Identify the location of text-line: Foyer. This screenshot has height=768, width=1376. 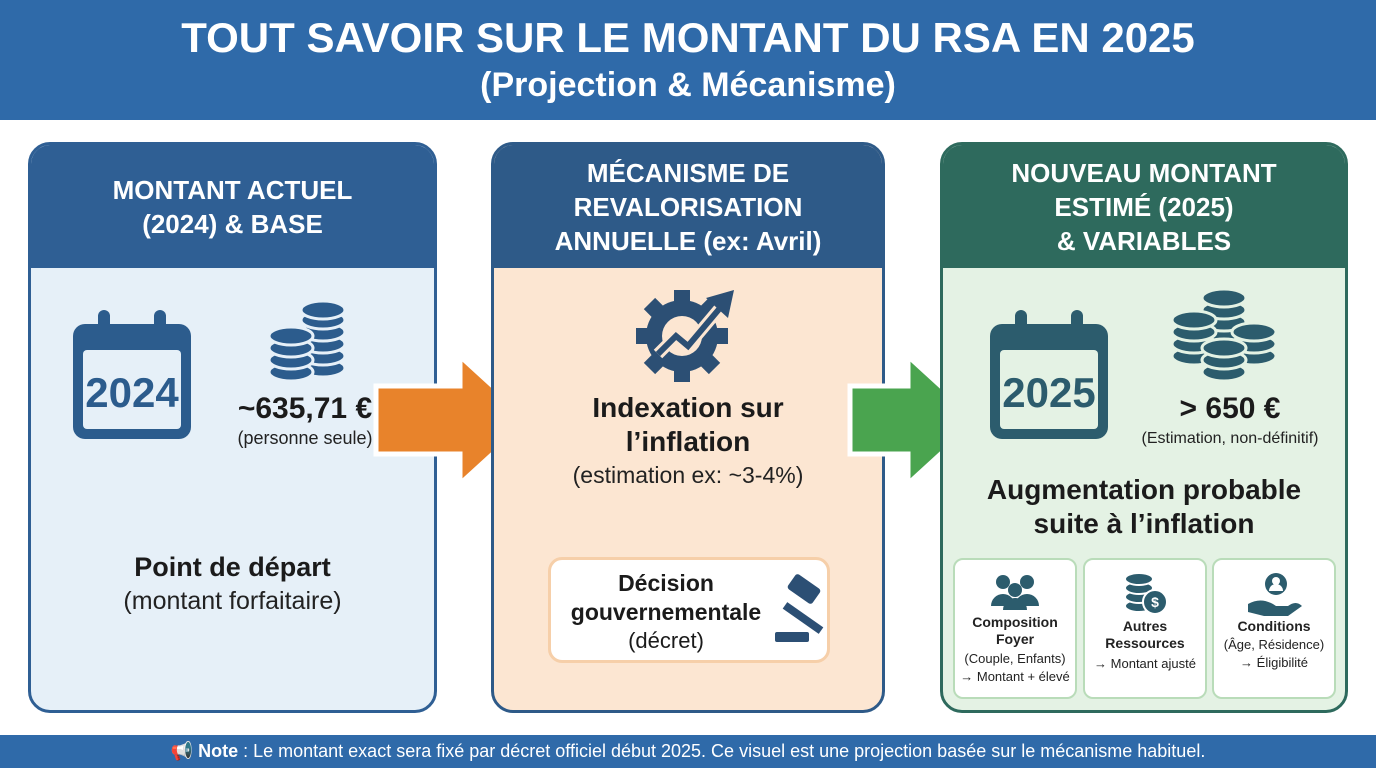
(1015, 639).